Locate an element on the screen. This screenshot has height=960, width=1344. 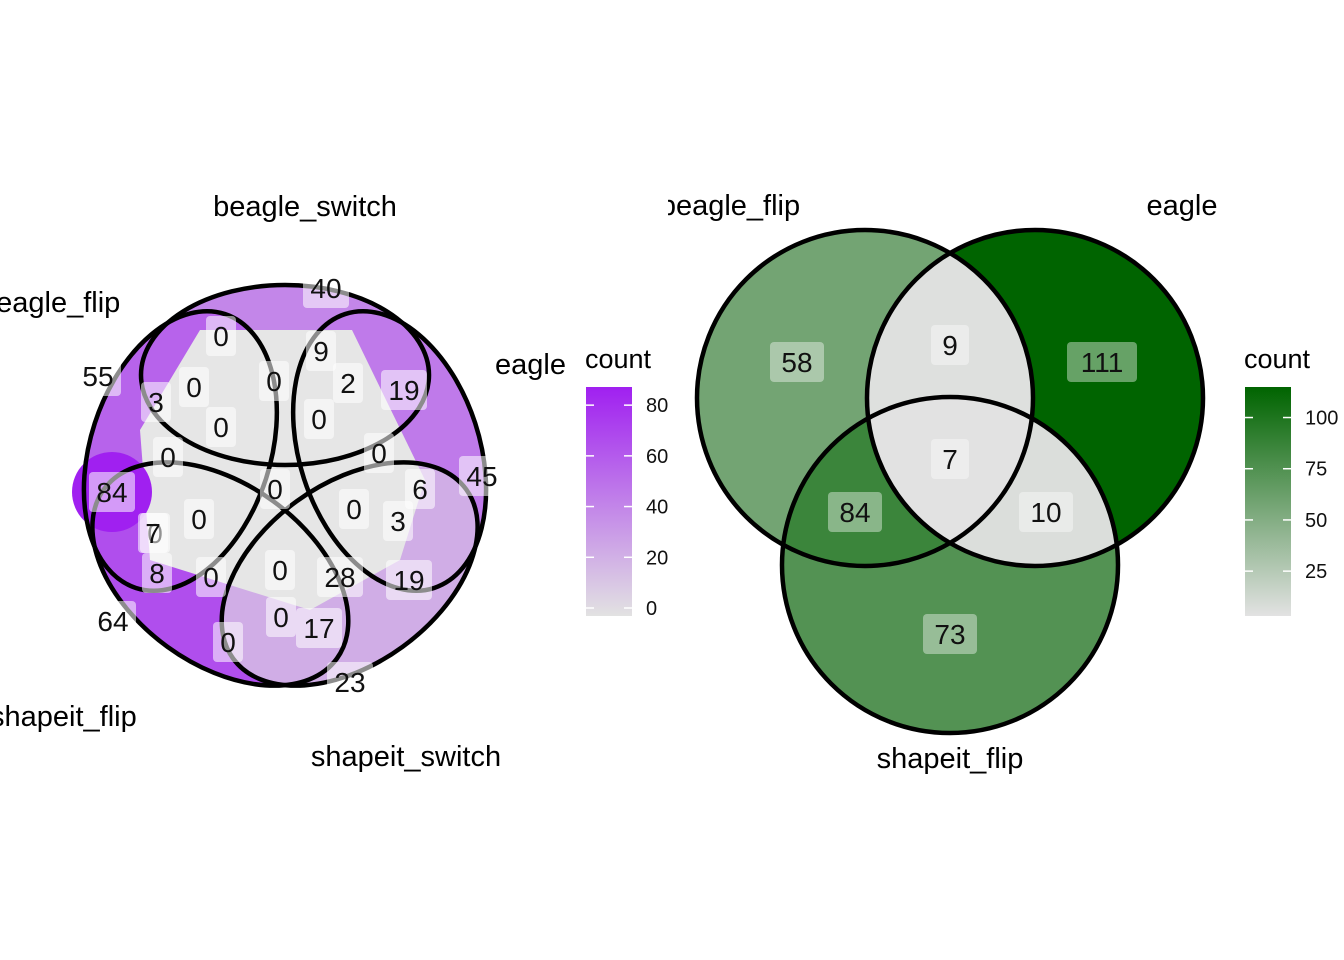
region-value: 3 is located at coordinates (398, 521).